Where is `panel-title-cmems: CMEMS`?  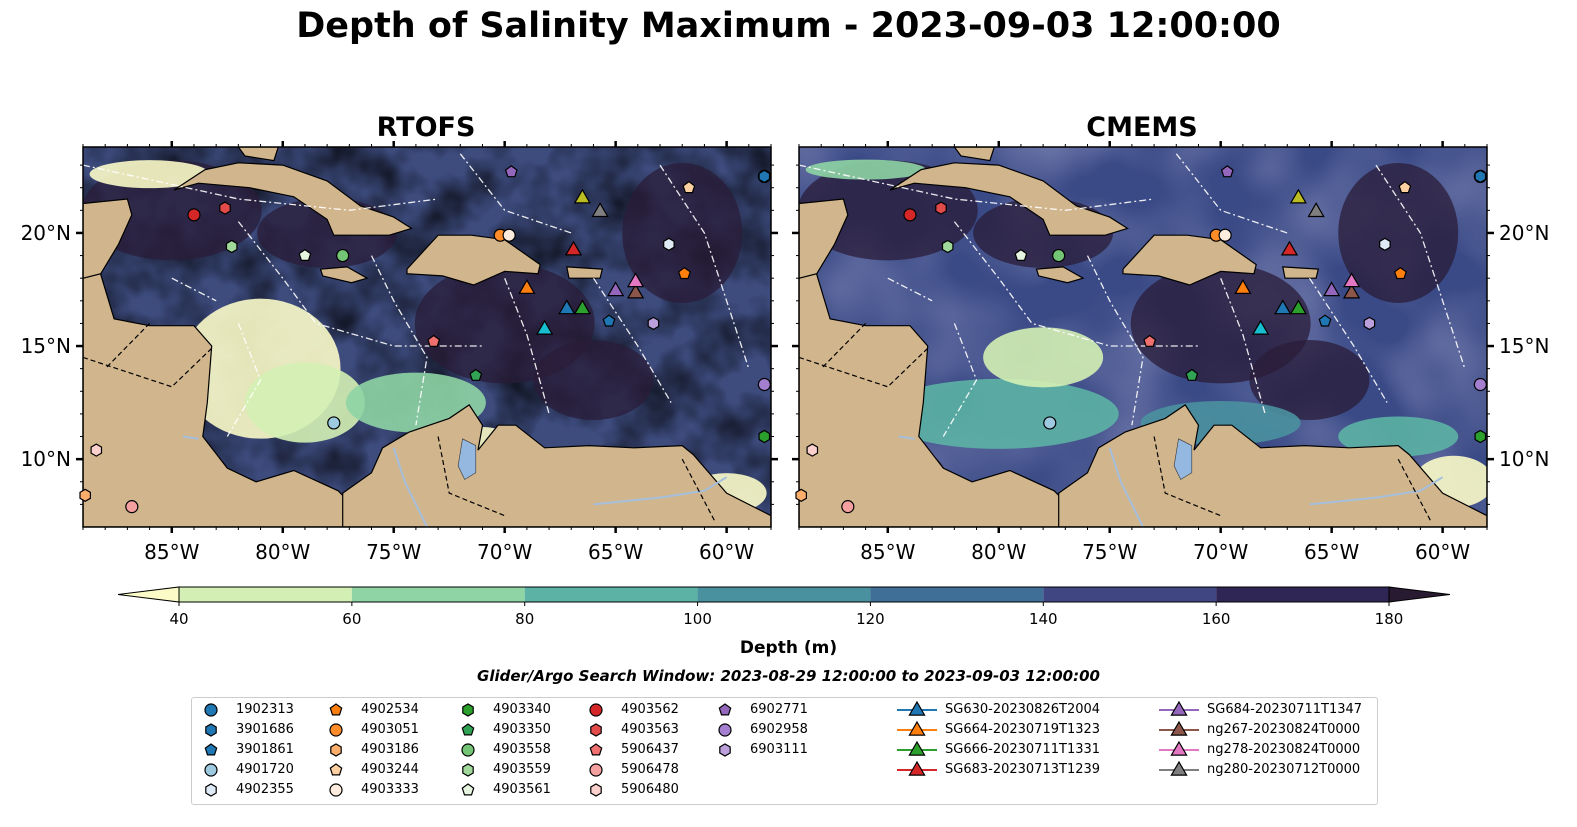
panel-title-cmems: CMEMS is located at coordinates (1142, 127).